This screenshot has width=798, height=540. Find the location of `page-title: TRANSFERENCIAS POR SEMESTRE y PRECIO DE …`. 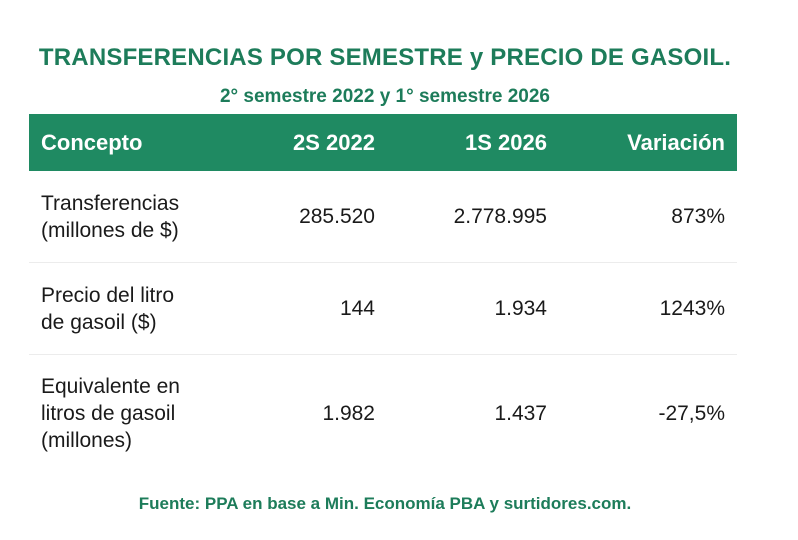

page-title: TRANSFERENCIAS POR SEMESTRE y PRECIO DE … is located at coordinates (385, 57).